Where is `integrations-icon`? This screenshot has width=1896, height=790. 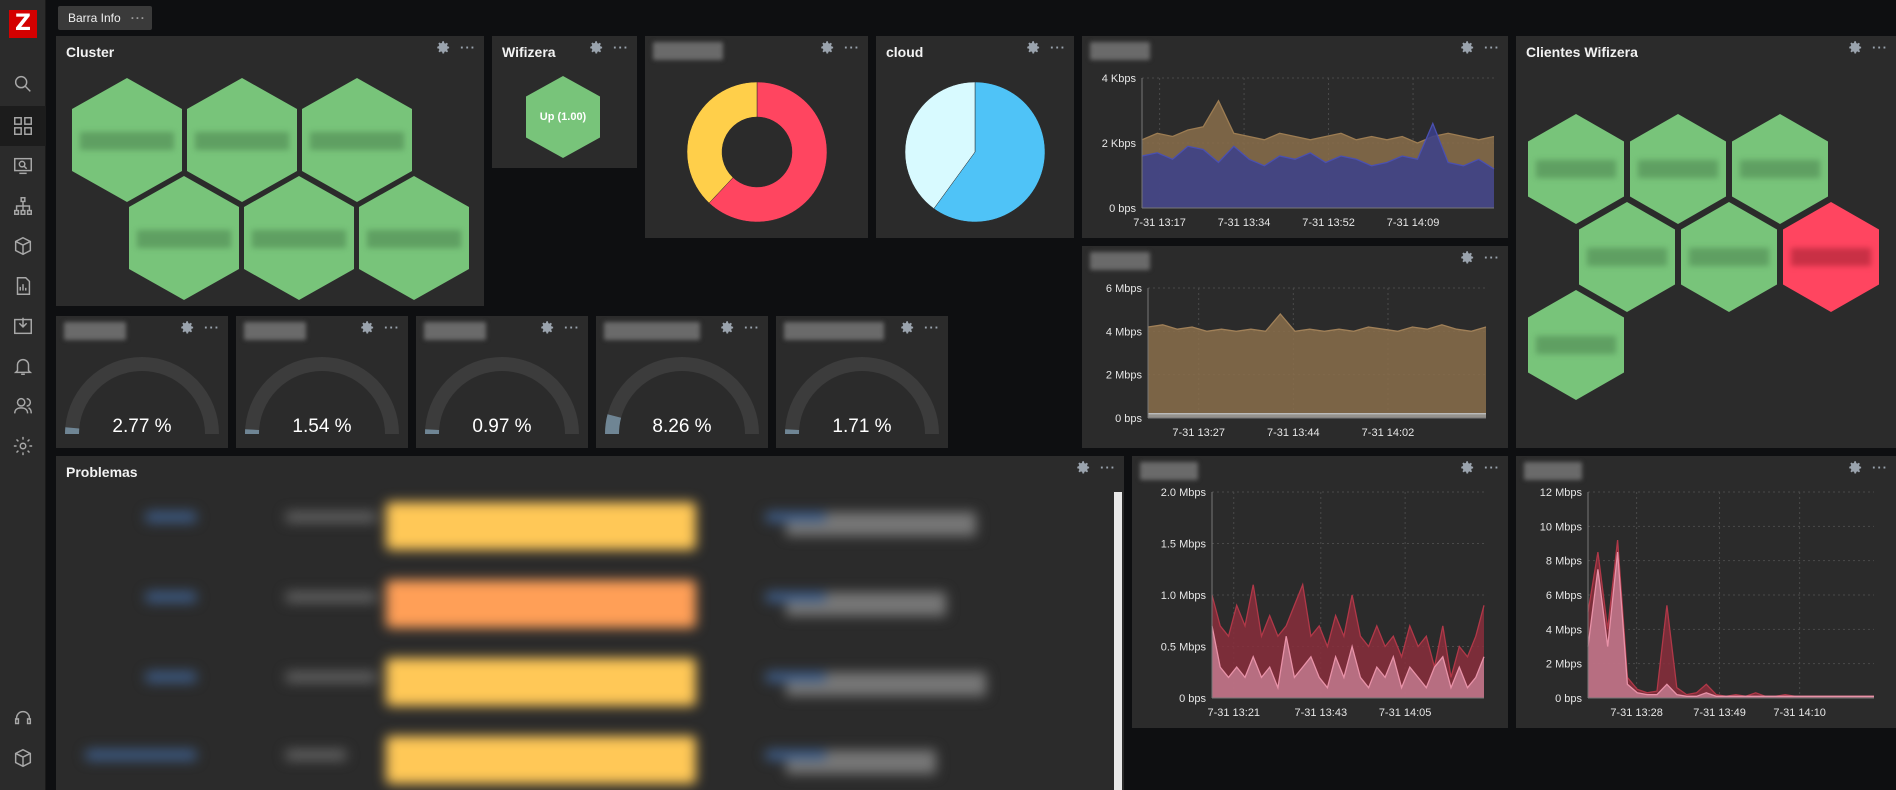 integrations-icon is located at coordinates (23, 758).